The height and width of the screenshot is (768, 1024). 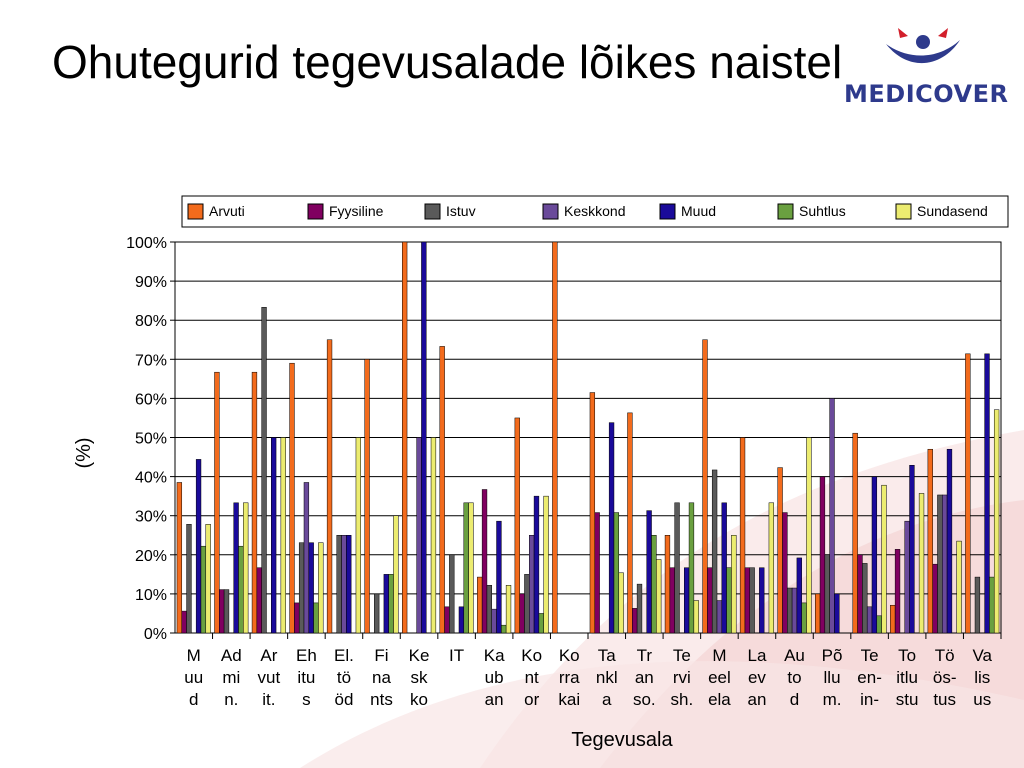 I want to click on legend-swatch-istuv, so click(x=432, y=211).